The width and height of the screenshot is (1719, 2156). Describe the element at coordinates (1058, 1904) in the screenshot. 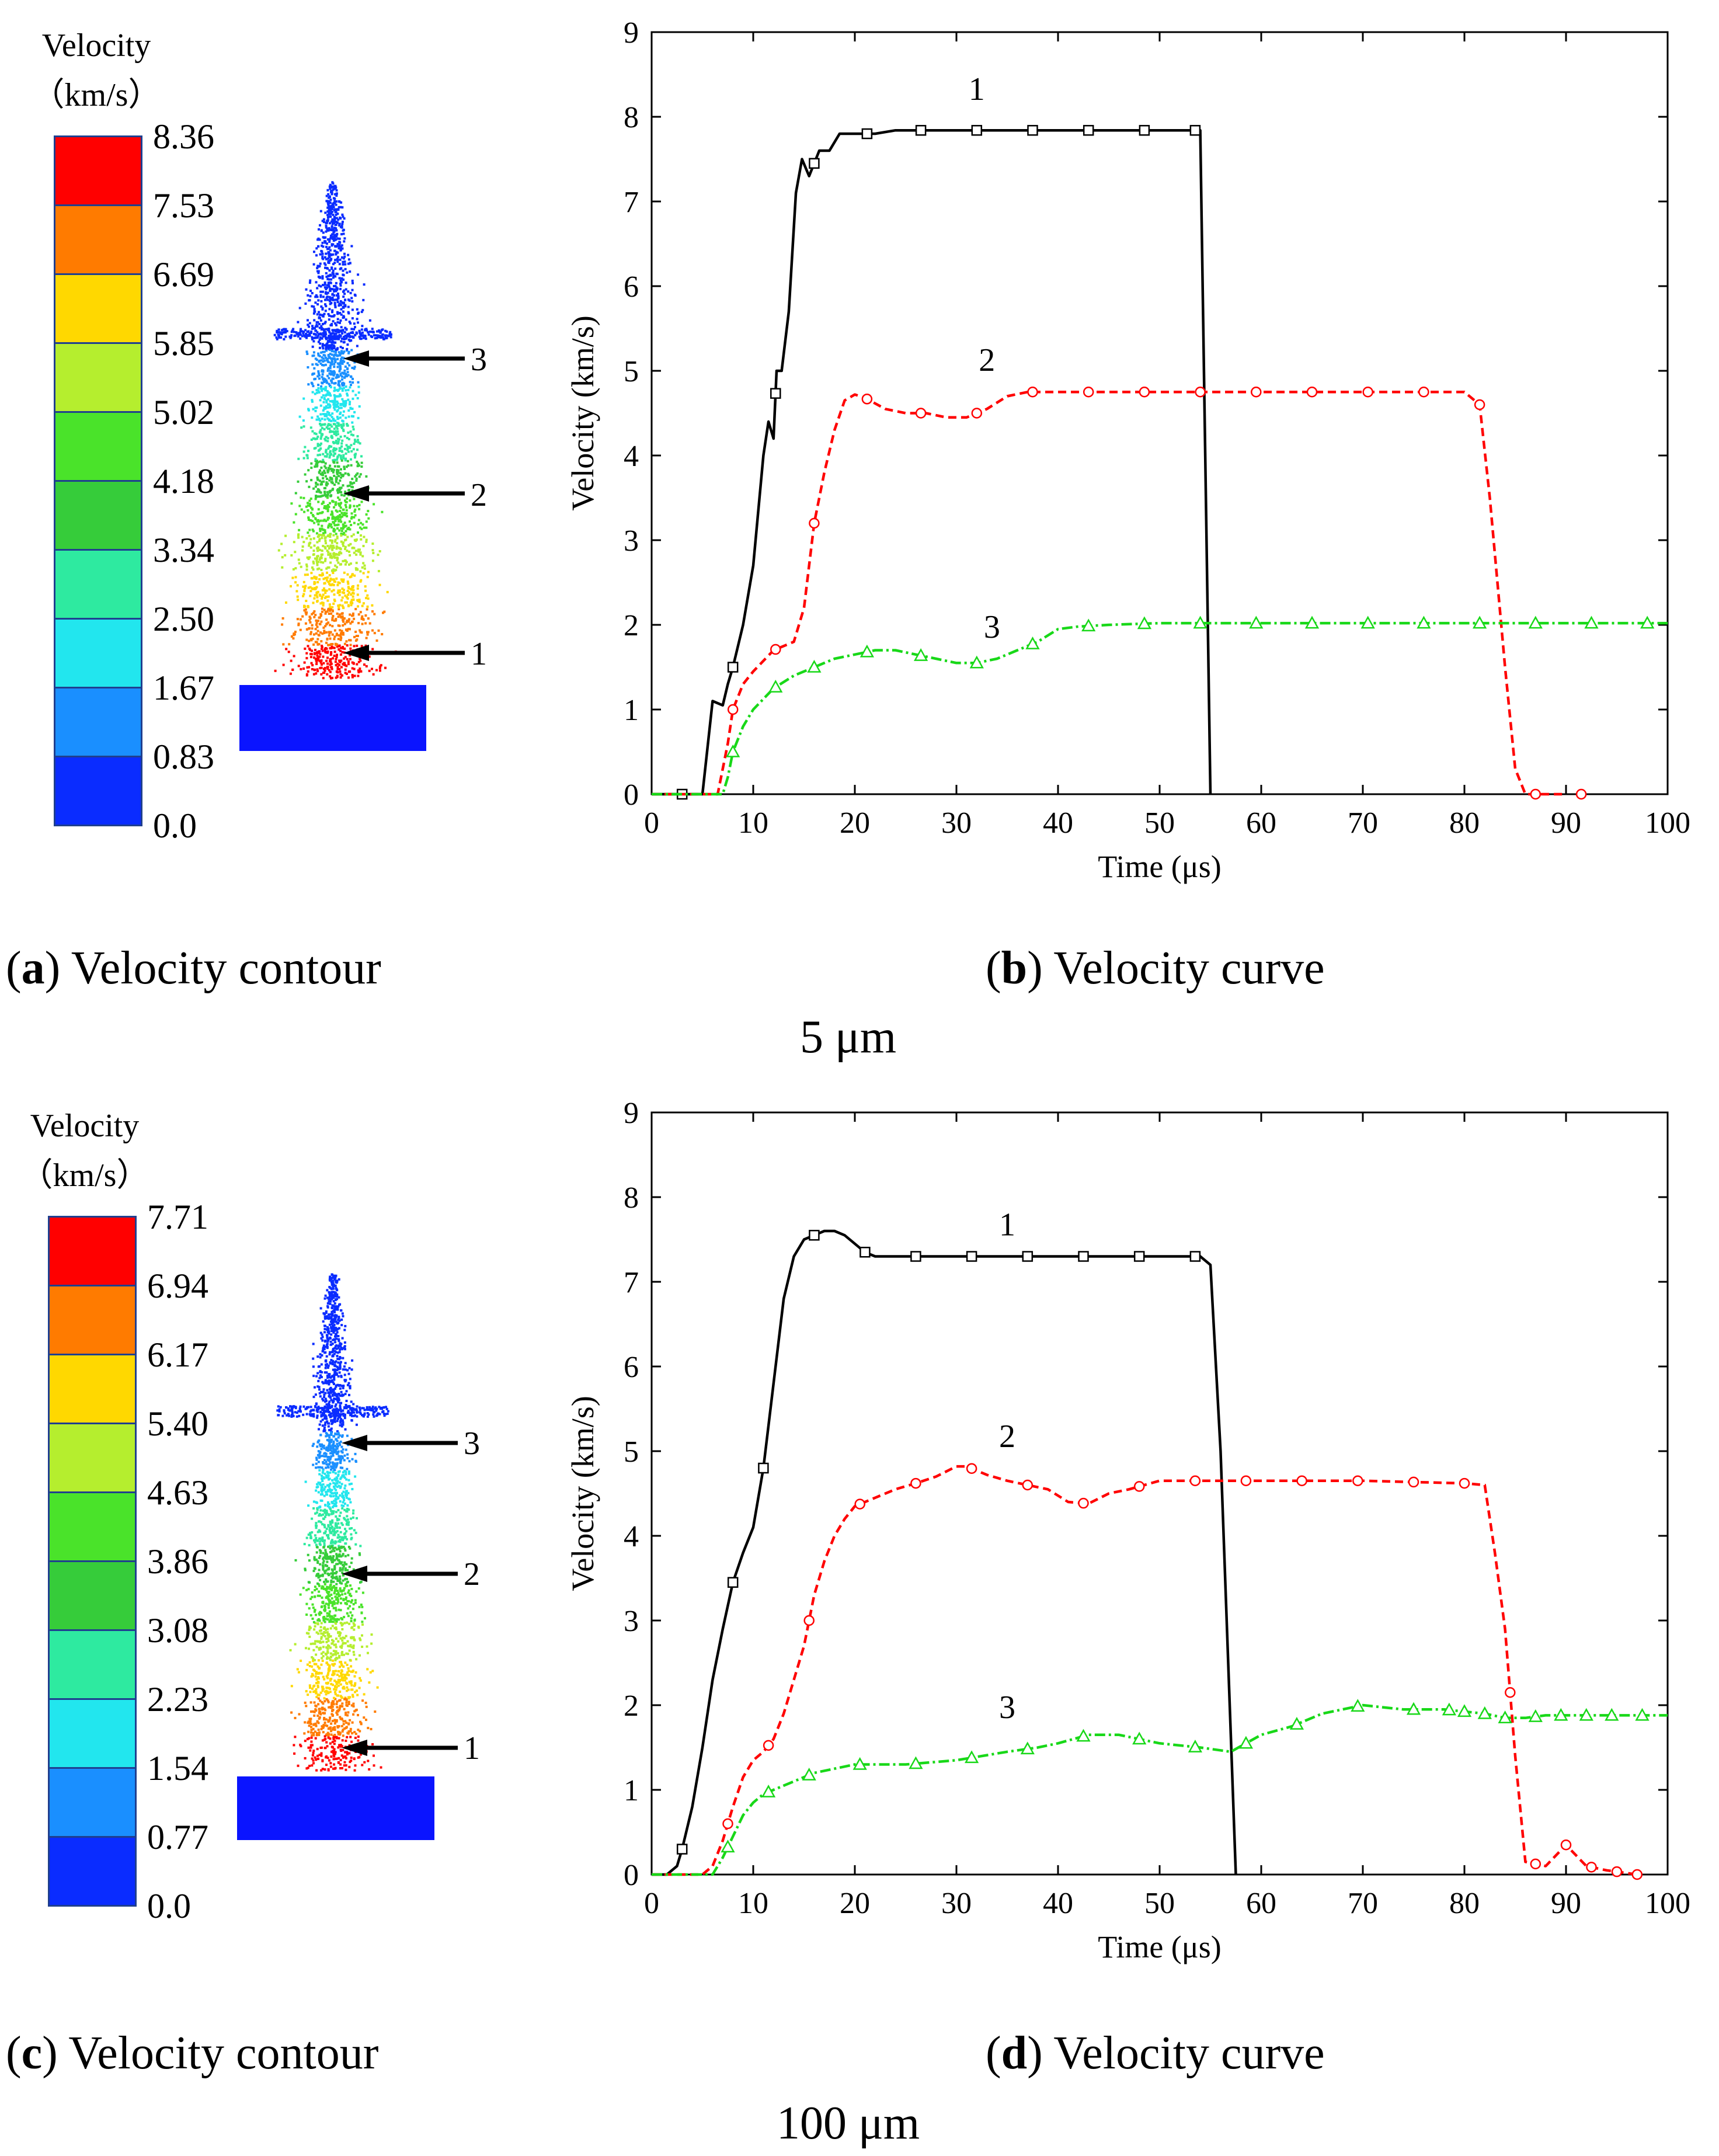

I see `x-tick-label: 40` at that location.